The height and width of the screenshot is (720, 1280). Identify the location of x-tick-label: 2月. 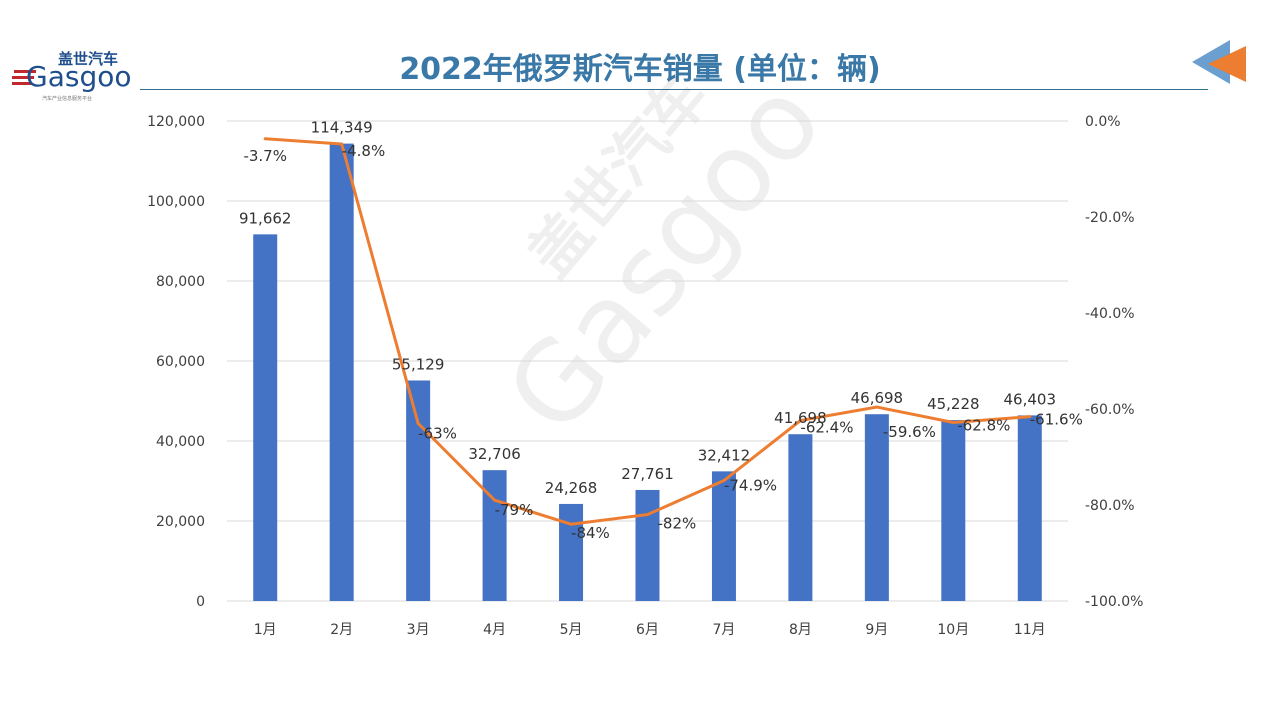
(341, 630).